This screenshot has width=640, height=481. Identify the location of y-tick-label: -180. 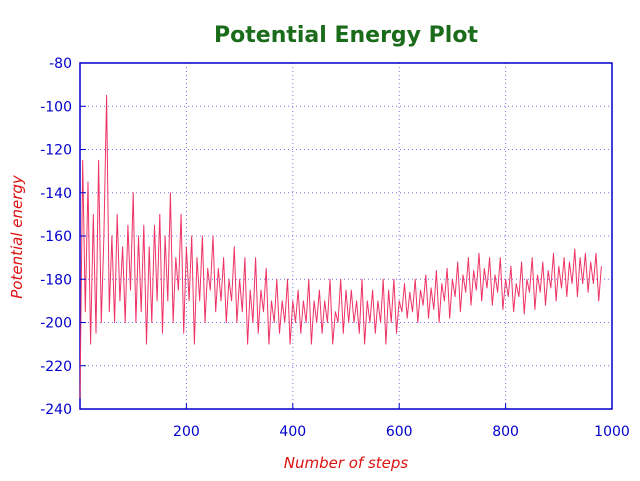
(56, 280).